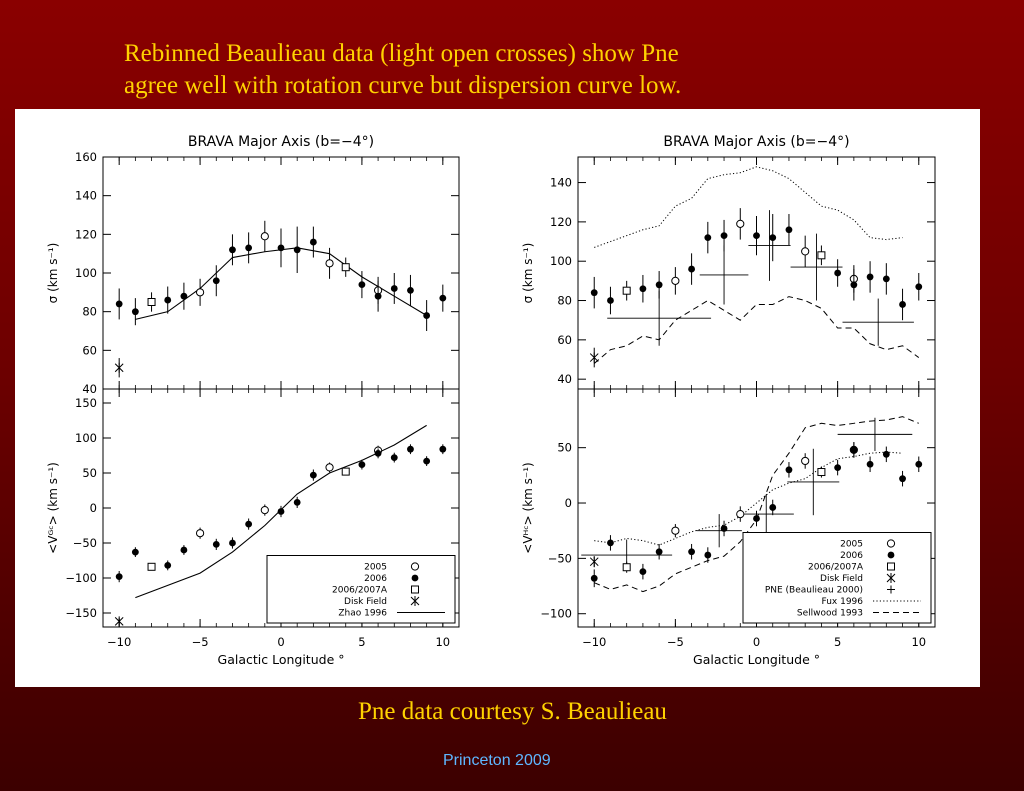 This screenshot has width=1024, height=791. What do you see at coordinates (837, 578) in the screenshot?
I see `legend-box` at bounding box center [837, 578].